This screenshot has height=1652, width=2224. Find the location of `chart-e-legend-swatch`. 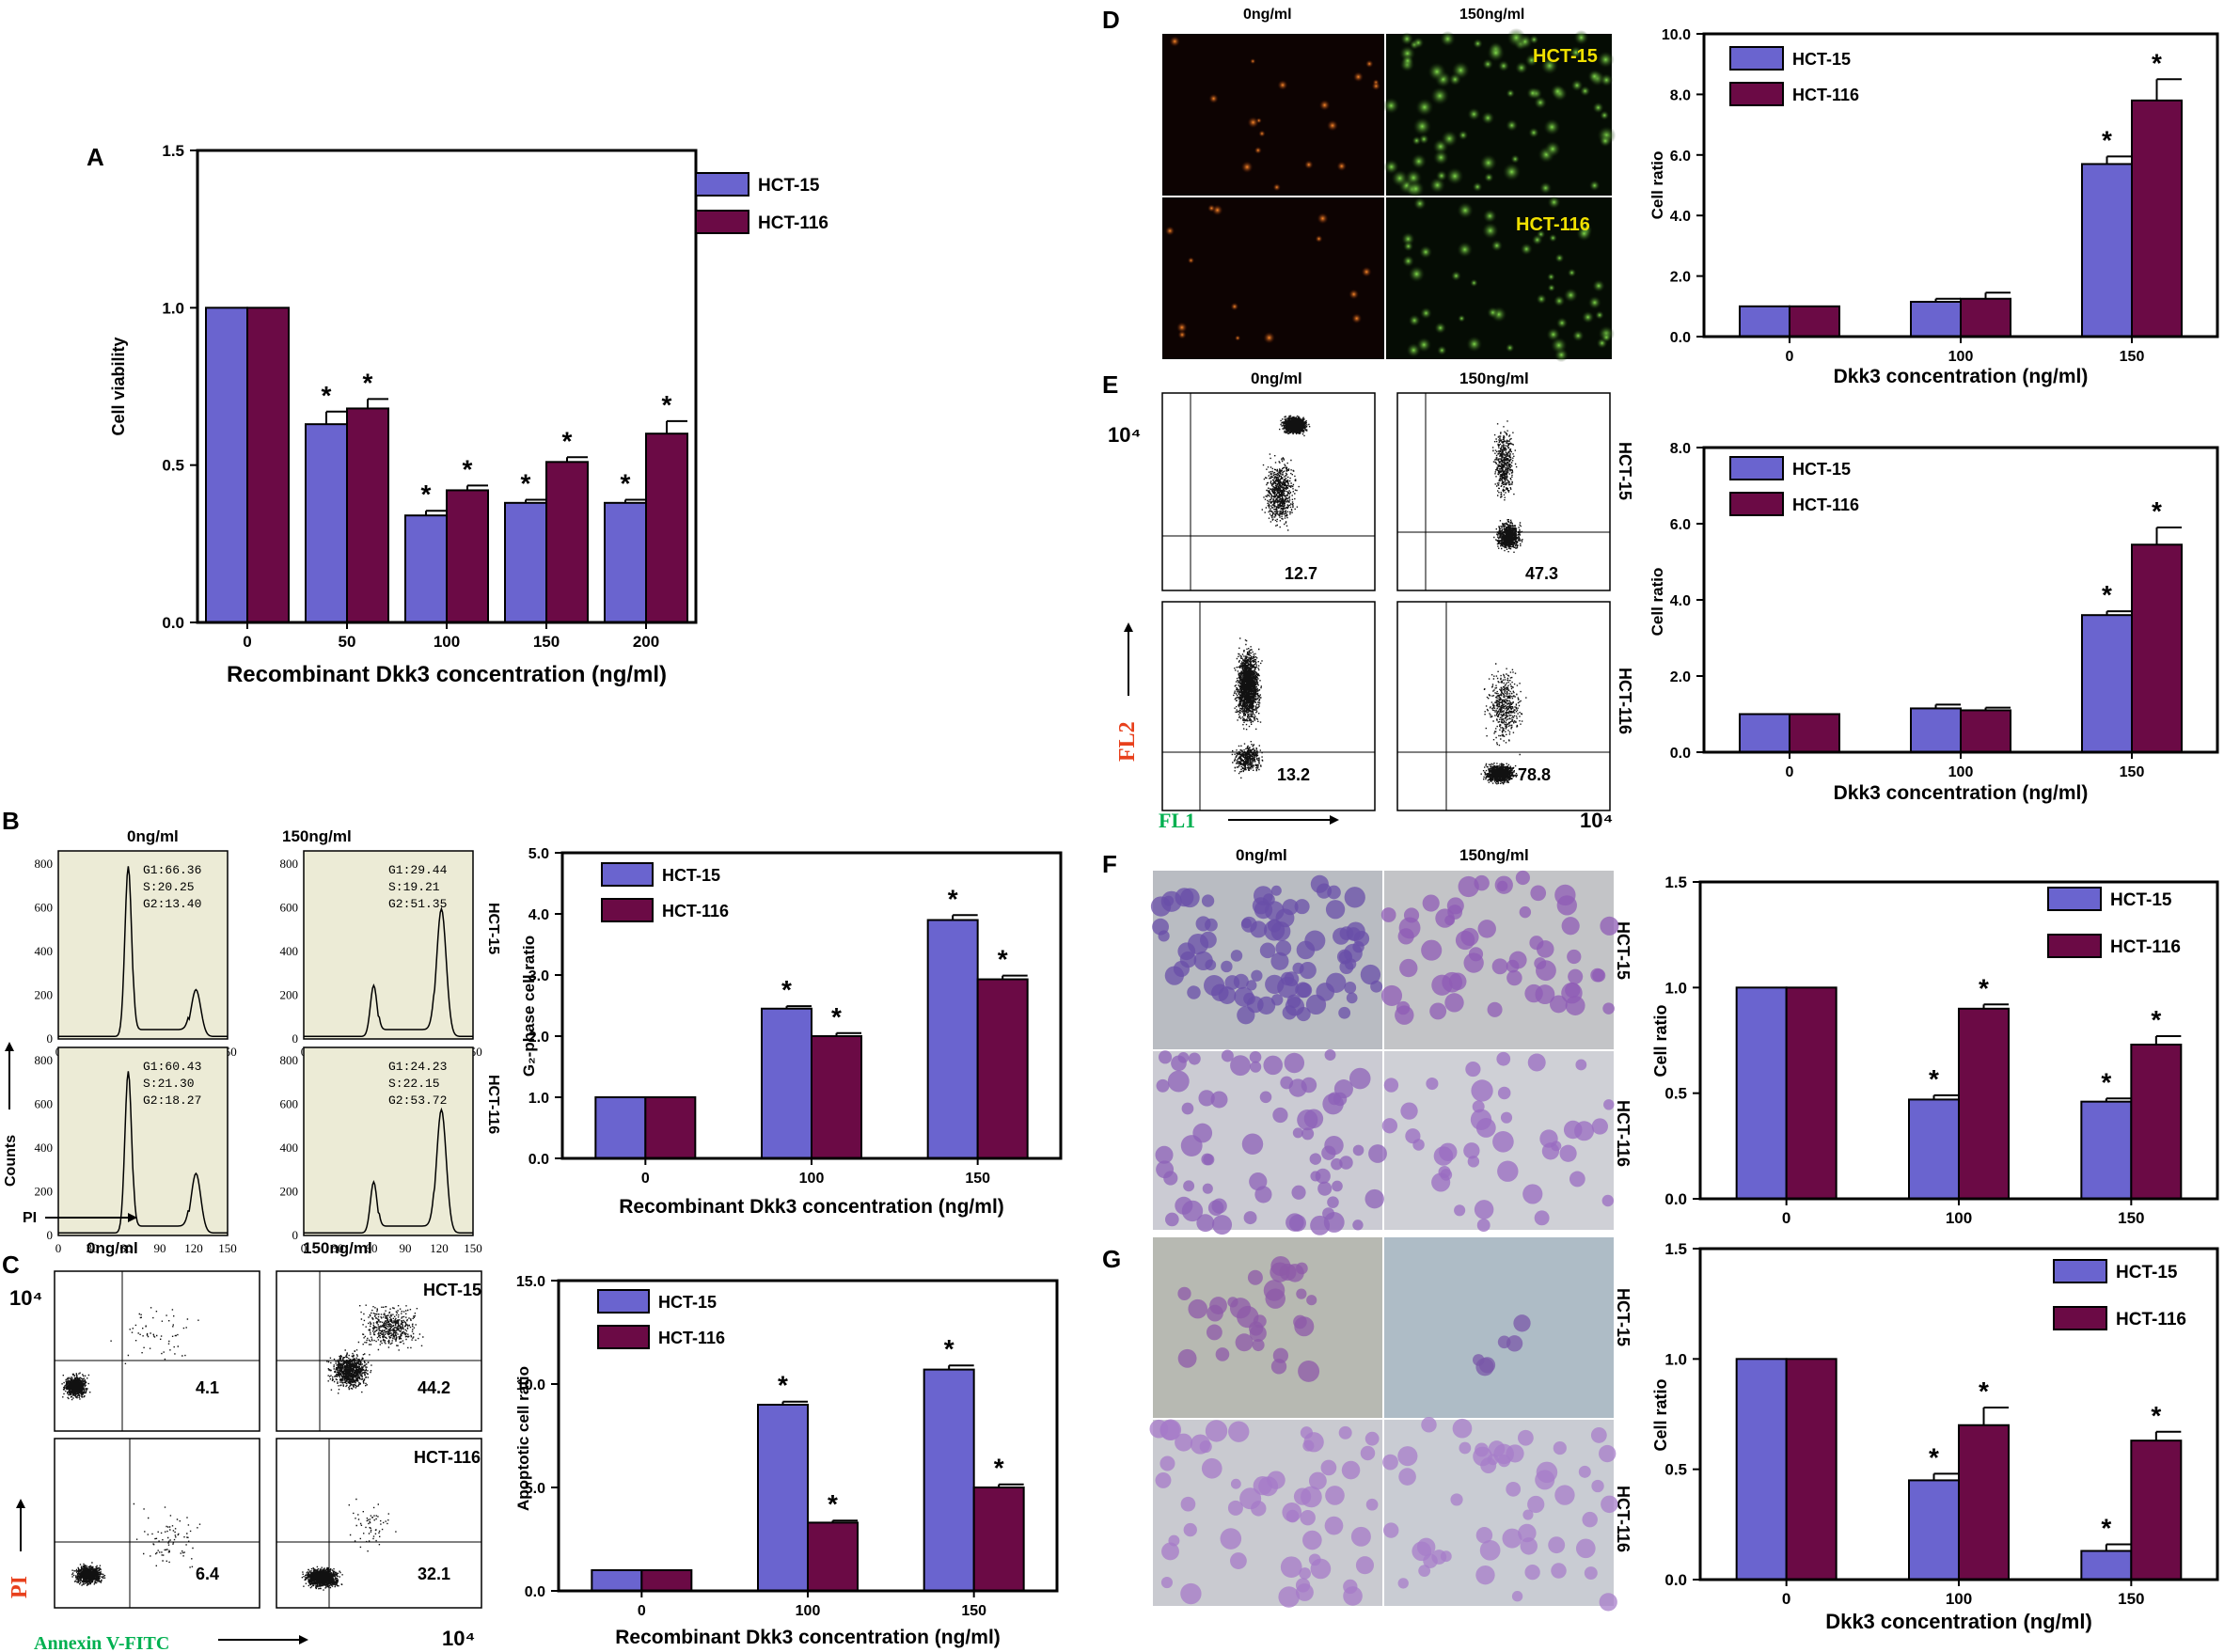

chart-e-legend-swatch is located at coordinates (1756, 504).